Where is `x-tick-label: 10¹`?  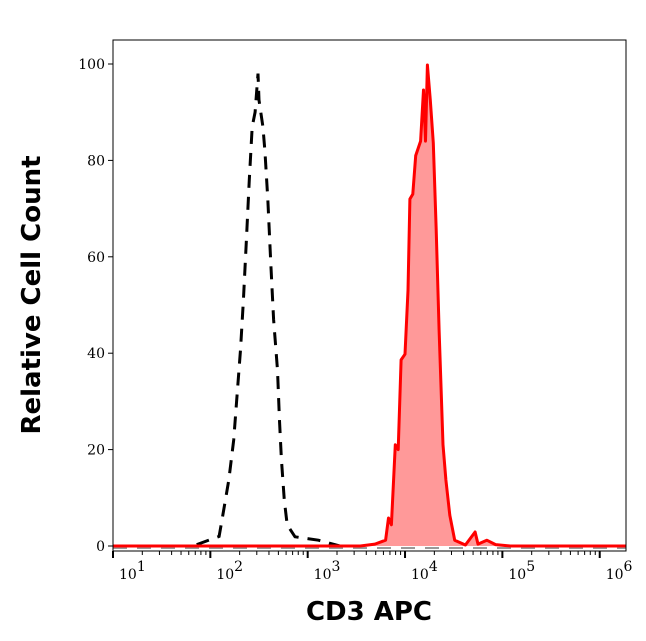
x-tick-label: 10¹ is located at coordinates (132, 571).